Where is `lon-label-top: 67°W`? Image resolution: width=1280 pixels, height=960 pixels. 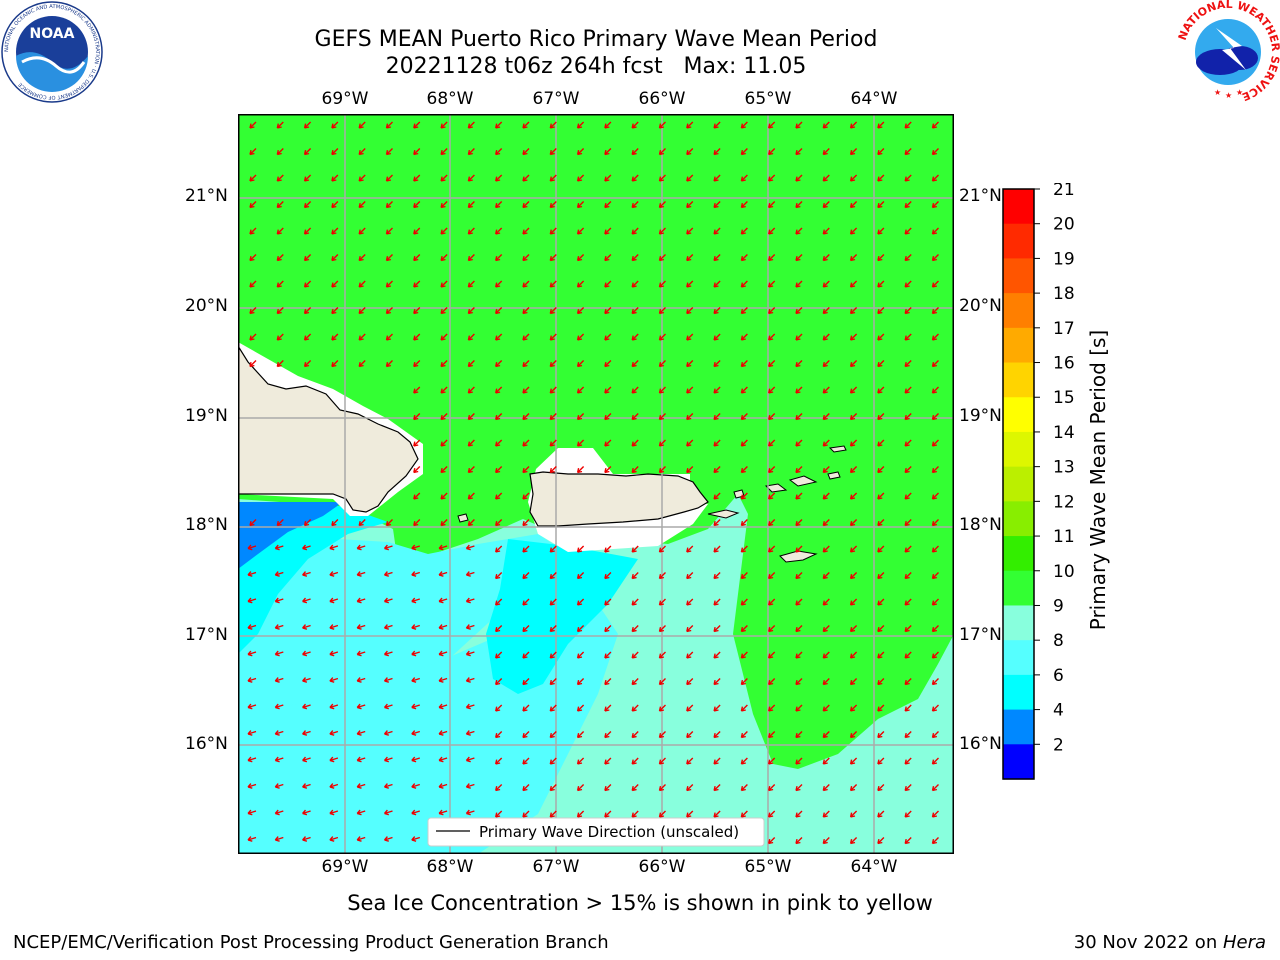 lon-label-top: 67°W is located at coordinates (556, 99).